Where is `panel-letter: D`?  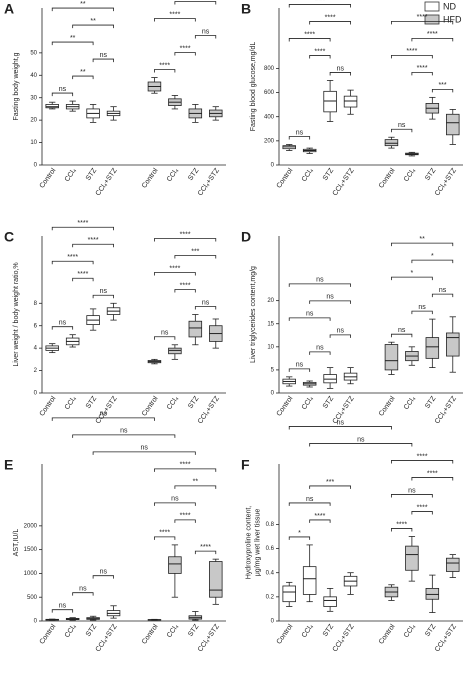 panel-letter: D is located at coordinates (246, 237).